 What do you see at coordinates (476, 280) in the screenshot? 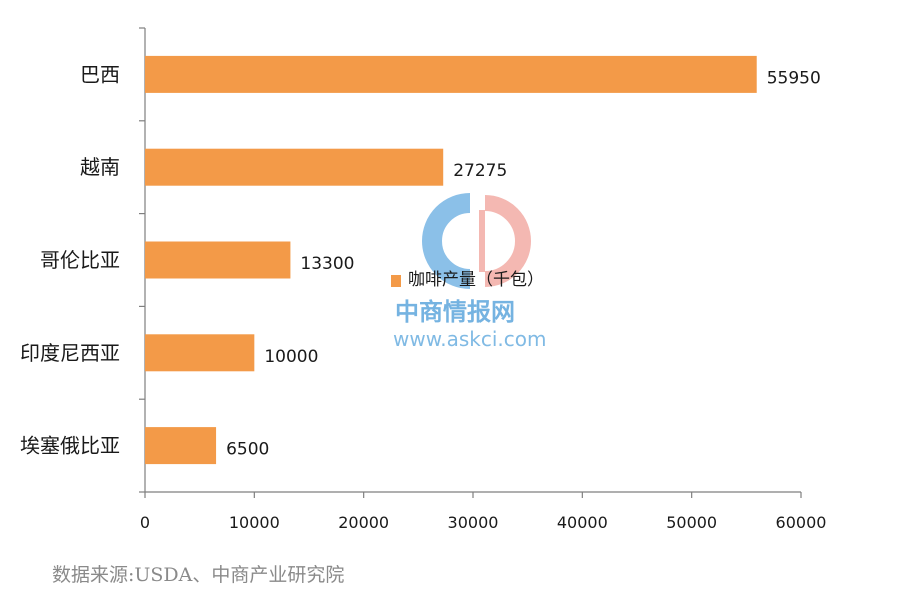
I see `legend-label: 咖啡产量（千包）` at bounding box center [476, 280].